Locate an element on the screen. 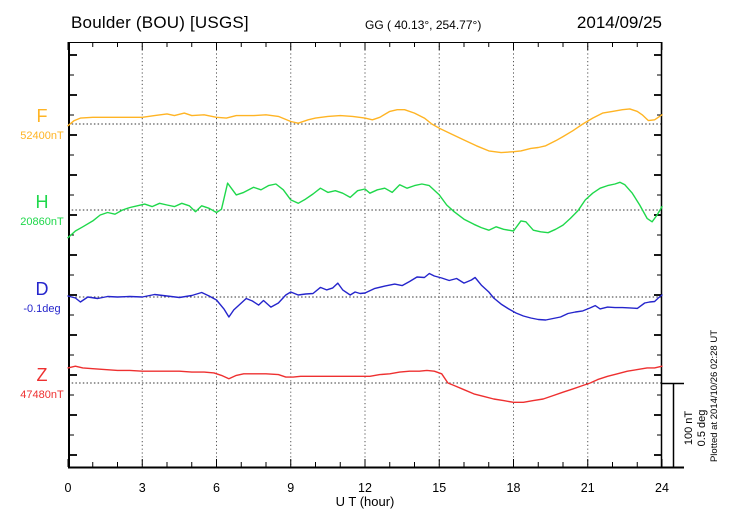 The height and width of the screenshot is (520, 730). plot-date: 2014/09/25 is located at coordinates (619, 22).